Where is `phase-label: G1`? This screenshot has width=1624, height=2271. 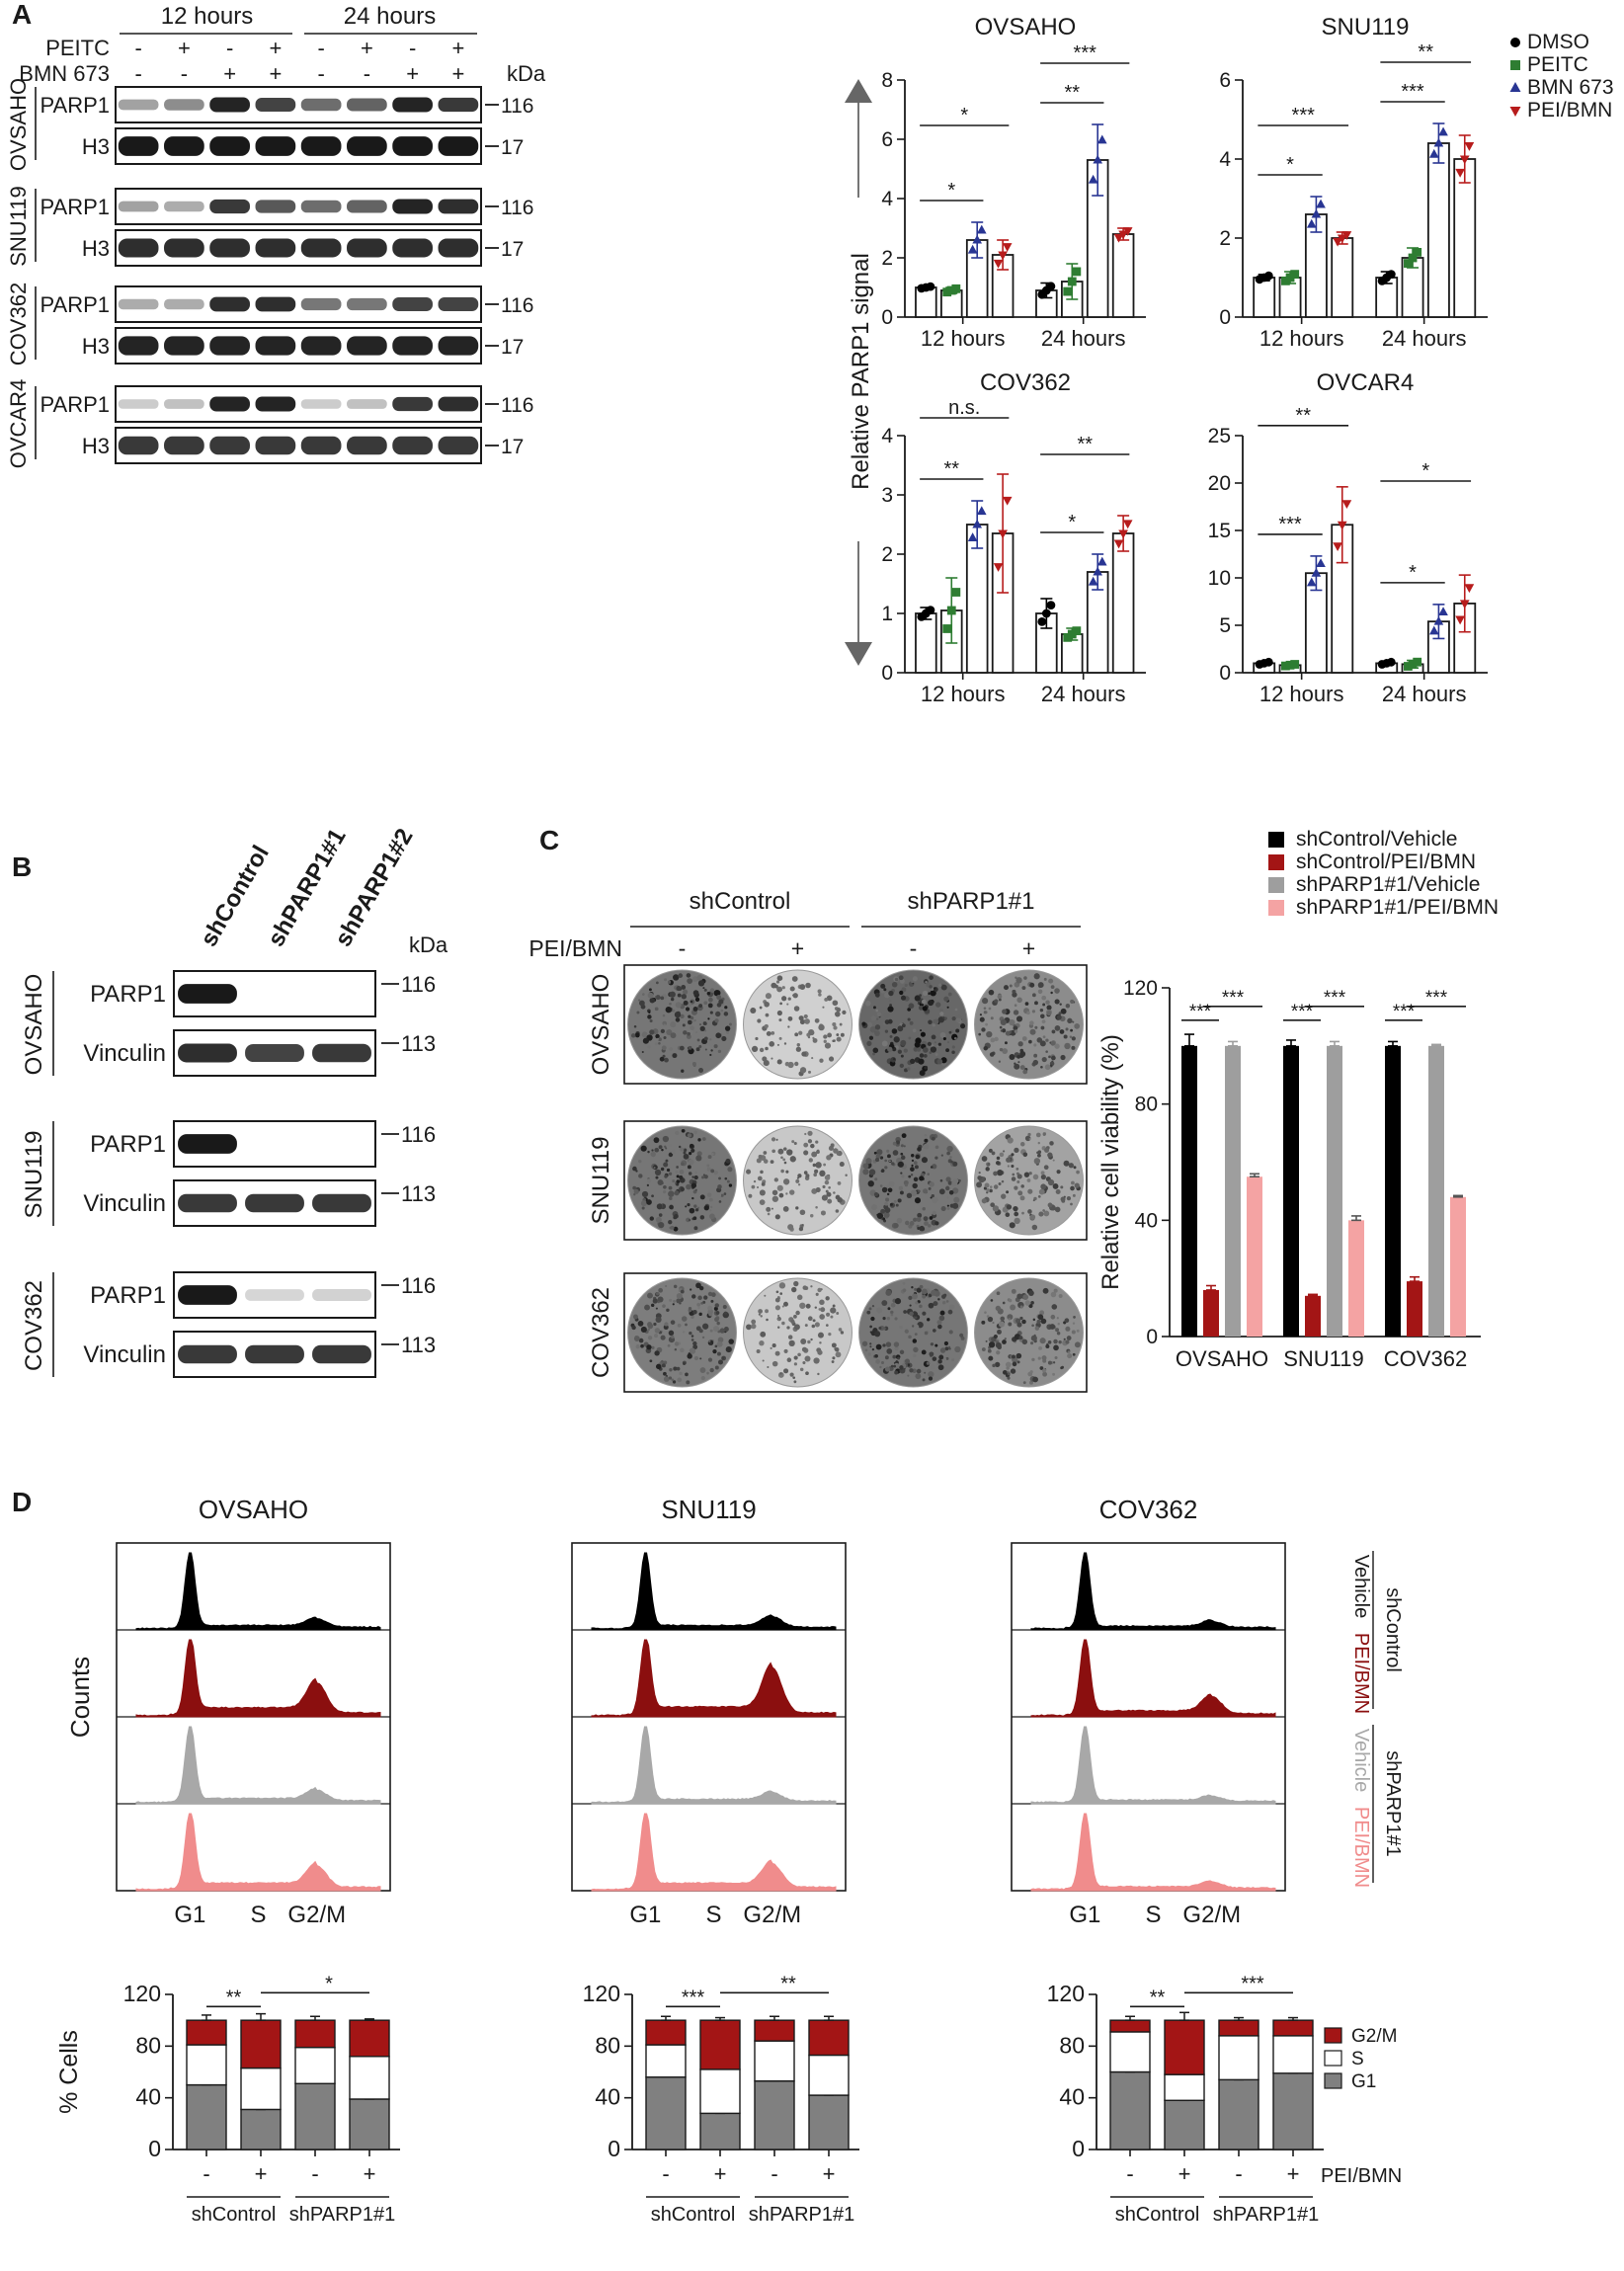 phase-label: G1 is located at coordinates (1085, 1915).